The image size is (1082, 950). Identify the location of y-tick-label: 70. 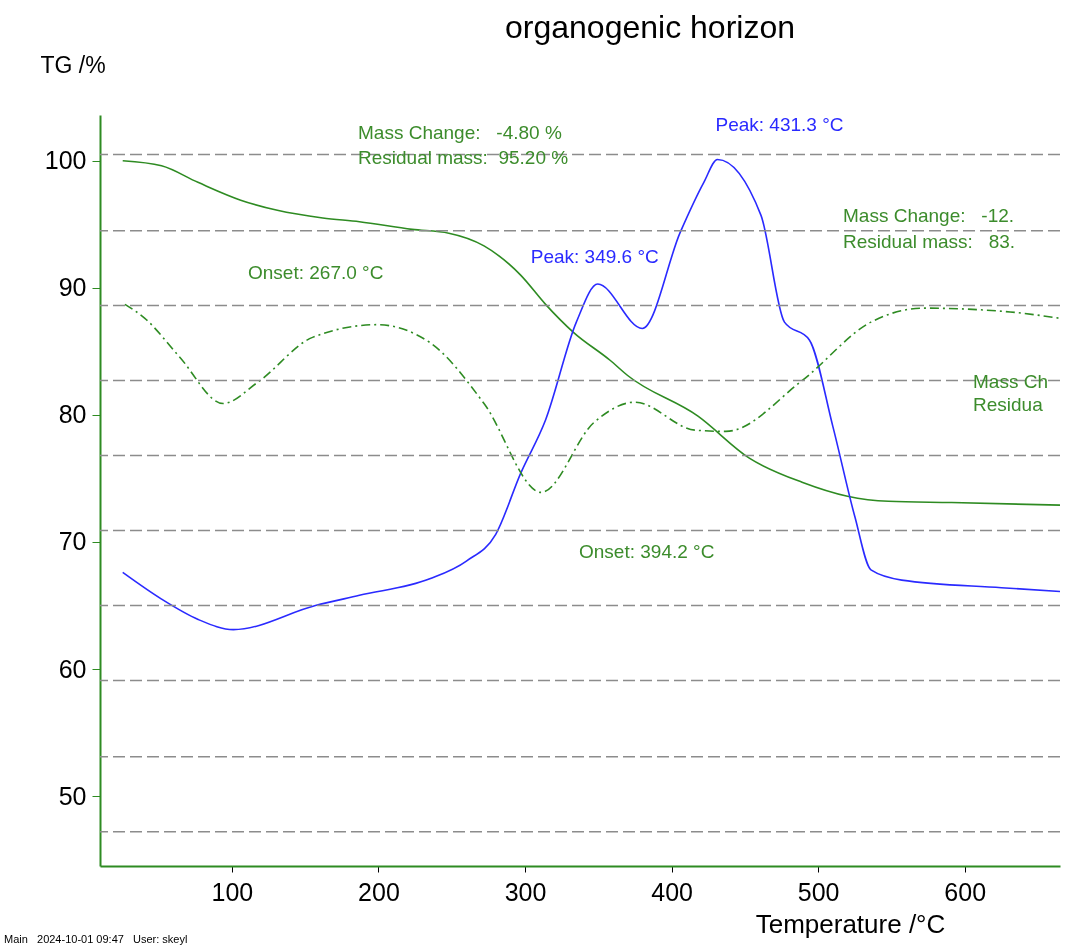
(72, 541).